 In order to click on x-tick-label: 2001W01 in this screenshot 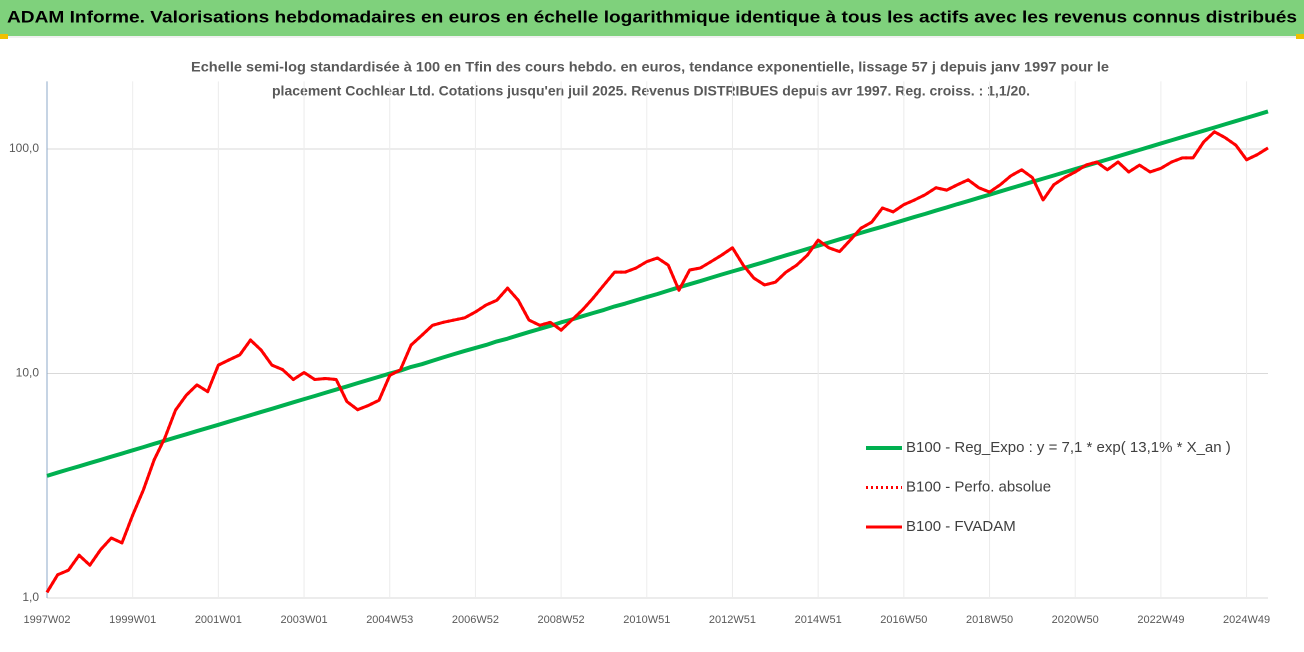, I will do `click(218, 620)`.